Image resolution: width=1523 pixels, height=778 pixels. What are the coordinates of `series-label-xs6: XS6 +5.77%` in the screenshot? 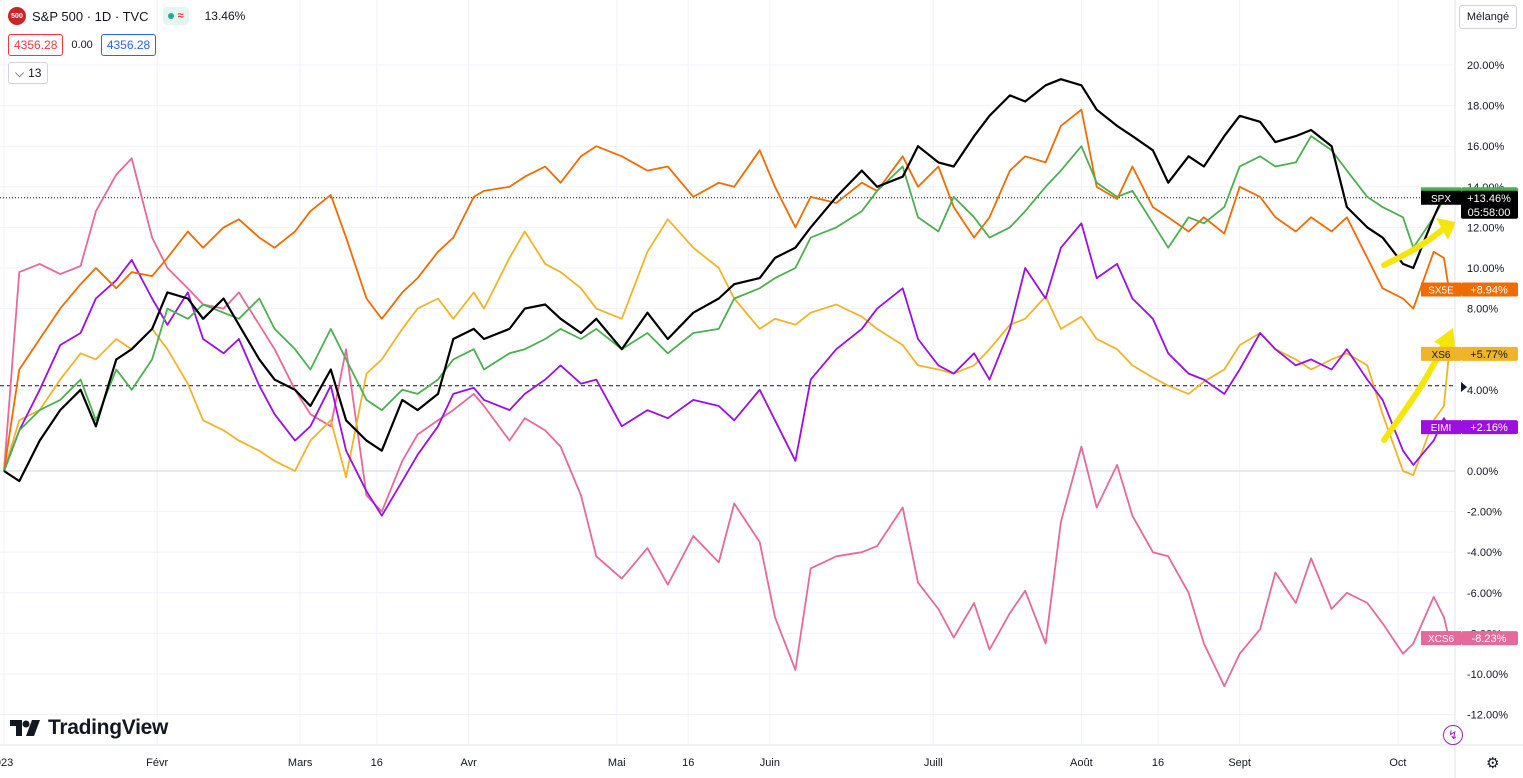 It's located at (1469, 353).